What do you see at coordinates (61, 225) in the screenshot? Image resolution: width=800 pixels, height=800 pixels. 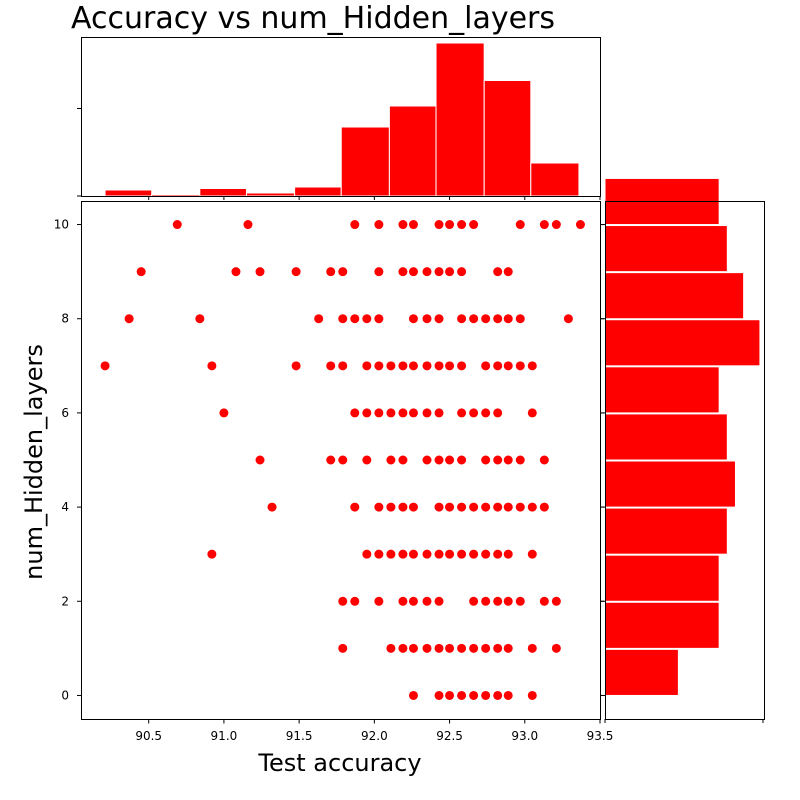 I see `y-tick-label: 10` at bounding box center [61, 225].